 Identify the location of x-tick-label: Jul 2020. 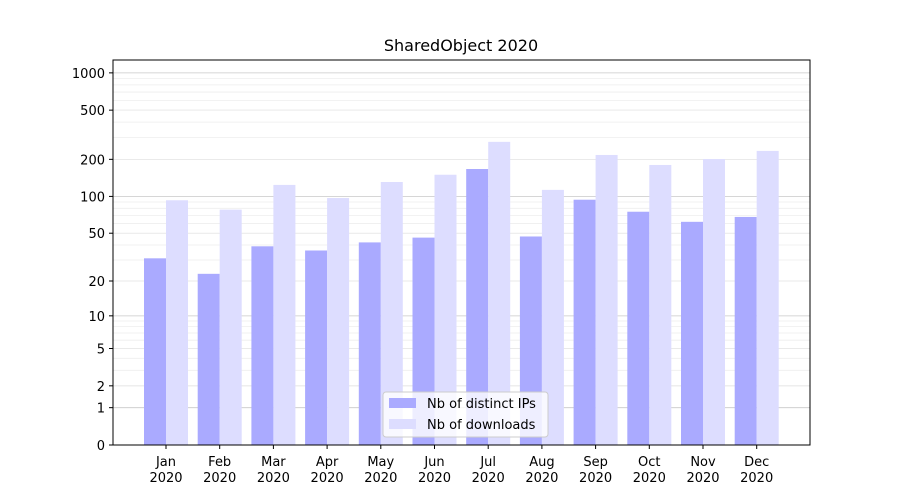
(488, 470).